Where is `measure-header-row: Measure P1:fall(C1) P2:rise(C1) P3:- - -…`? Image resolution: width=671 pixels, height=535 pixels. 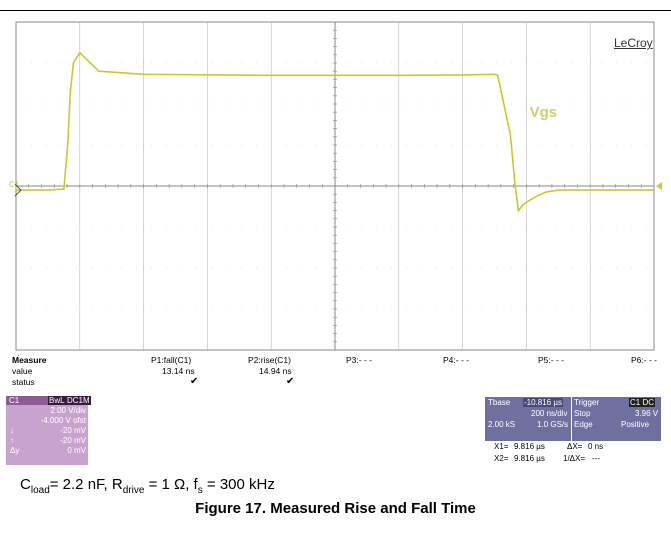 measure-header-row: Measure P1:fall(C1) P2:rise(C1) P3:- - -… is located at coordinates (335, 361).